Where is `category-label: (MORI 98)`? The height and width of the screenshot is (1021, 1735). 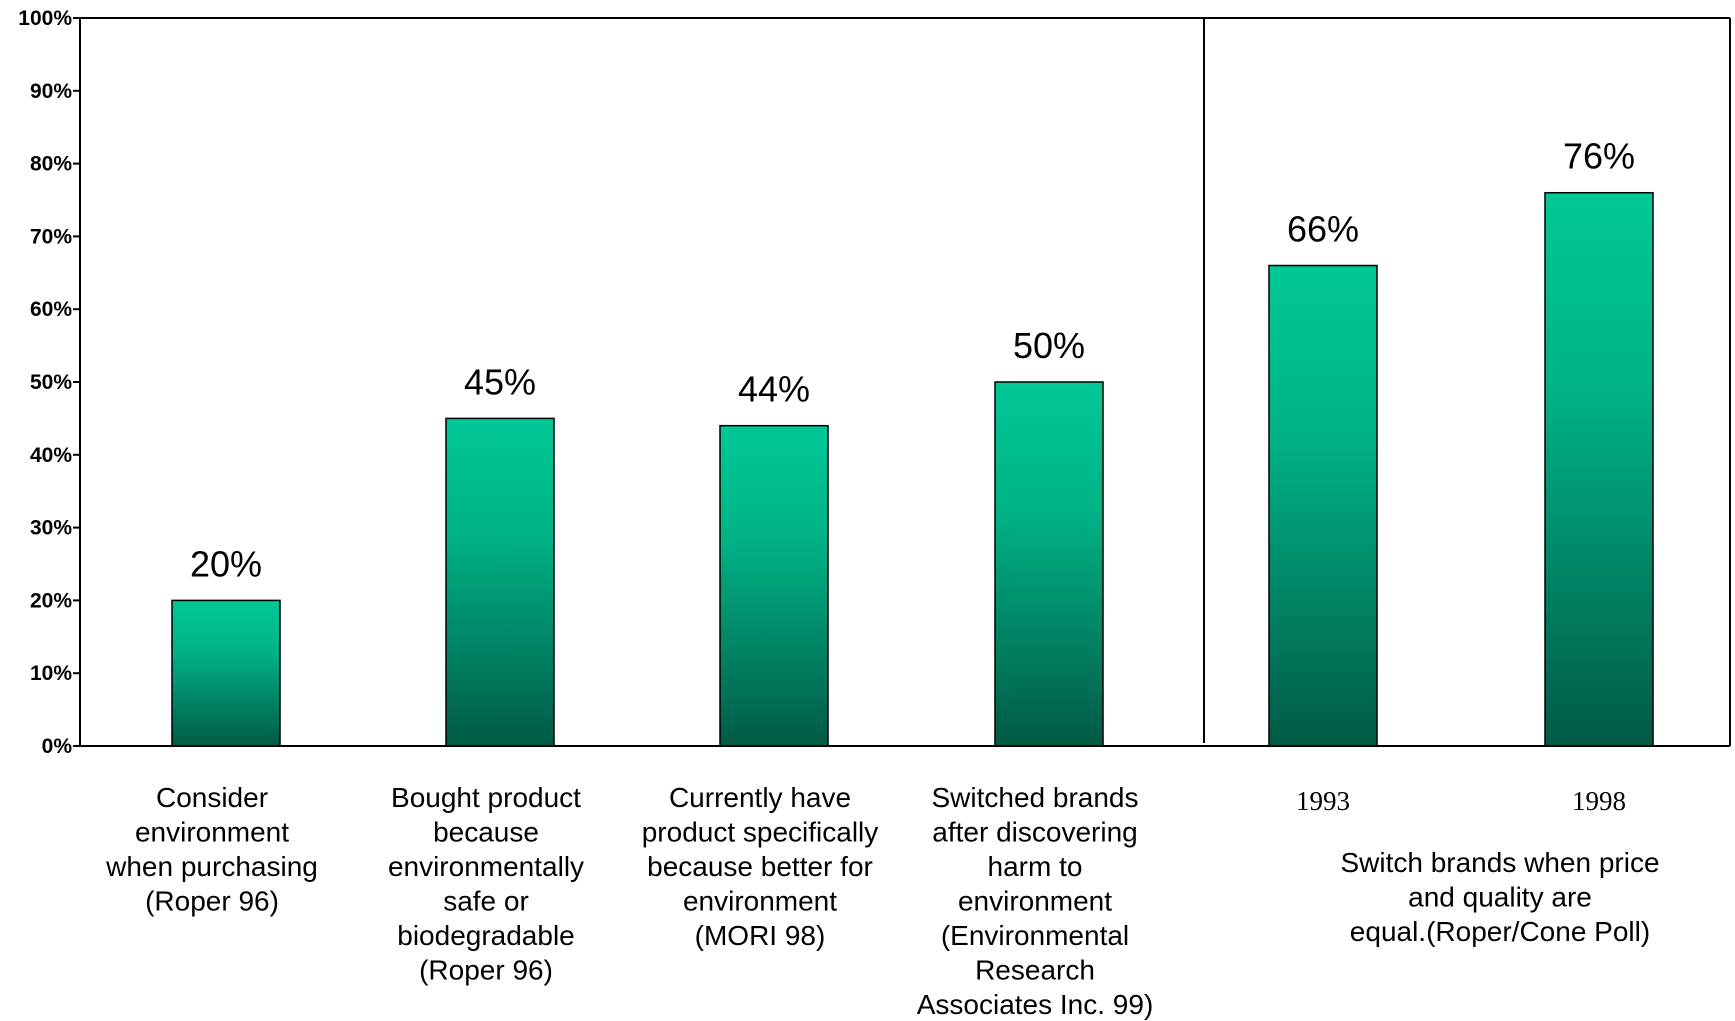 category-label: (MORI 98) is located at coordinates (760, 935).